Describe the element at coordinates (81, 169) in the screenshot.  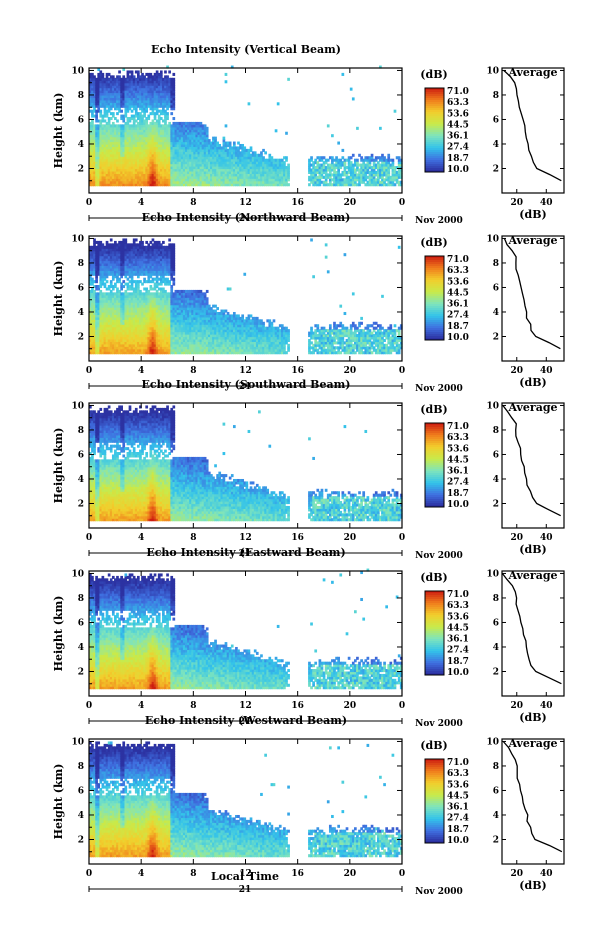
I see `y-tick-label: 2` at that location.